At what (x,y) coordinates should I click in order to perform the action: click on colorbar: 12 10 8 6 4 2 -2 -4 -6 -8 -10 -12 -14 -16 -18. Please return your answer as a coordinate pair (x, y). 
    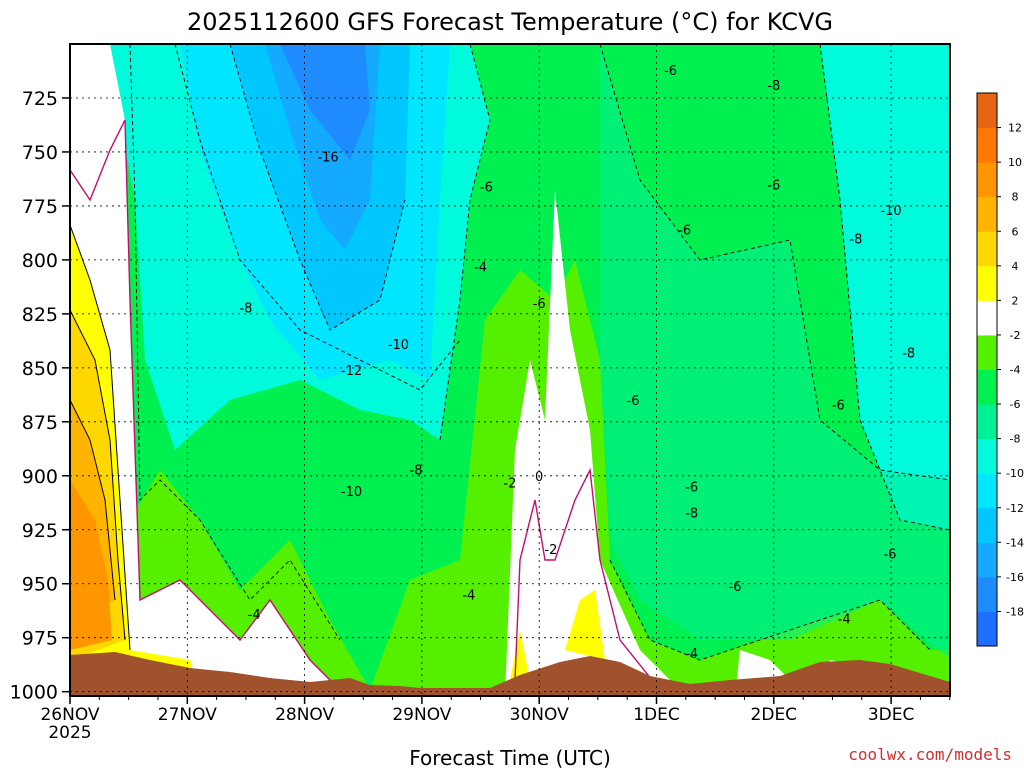
    Looking at the image, I should click on (1000, 369).